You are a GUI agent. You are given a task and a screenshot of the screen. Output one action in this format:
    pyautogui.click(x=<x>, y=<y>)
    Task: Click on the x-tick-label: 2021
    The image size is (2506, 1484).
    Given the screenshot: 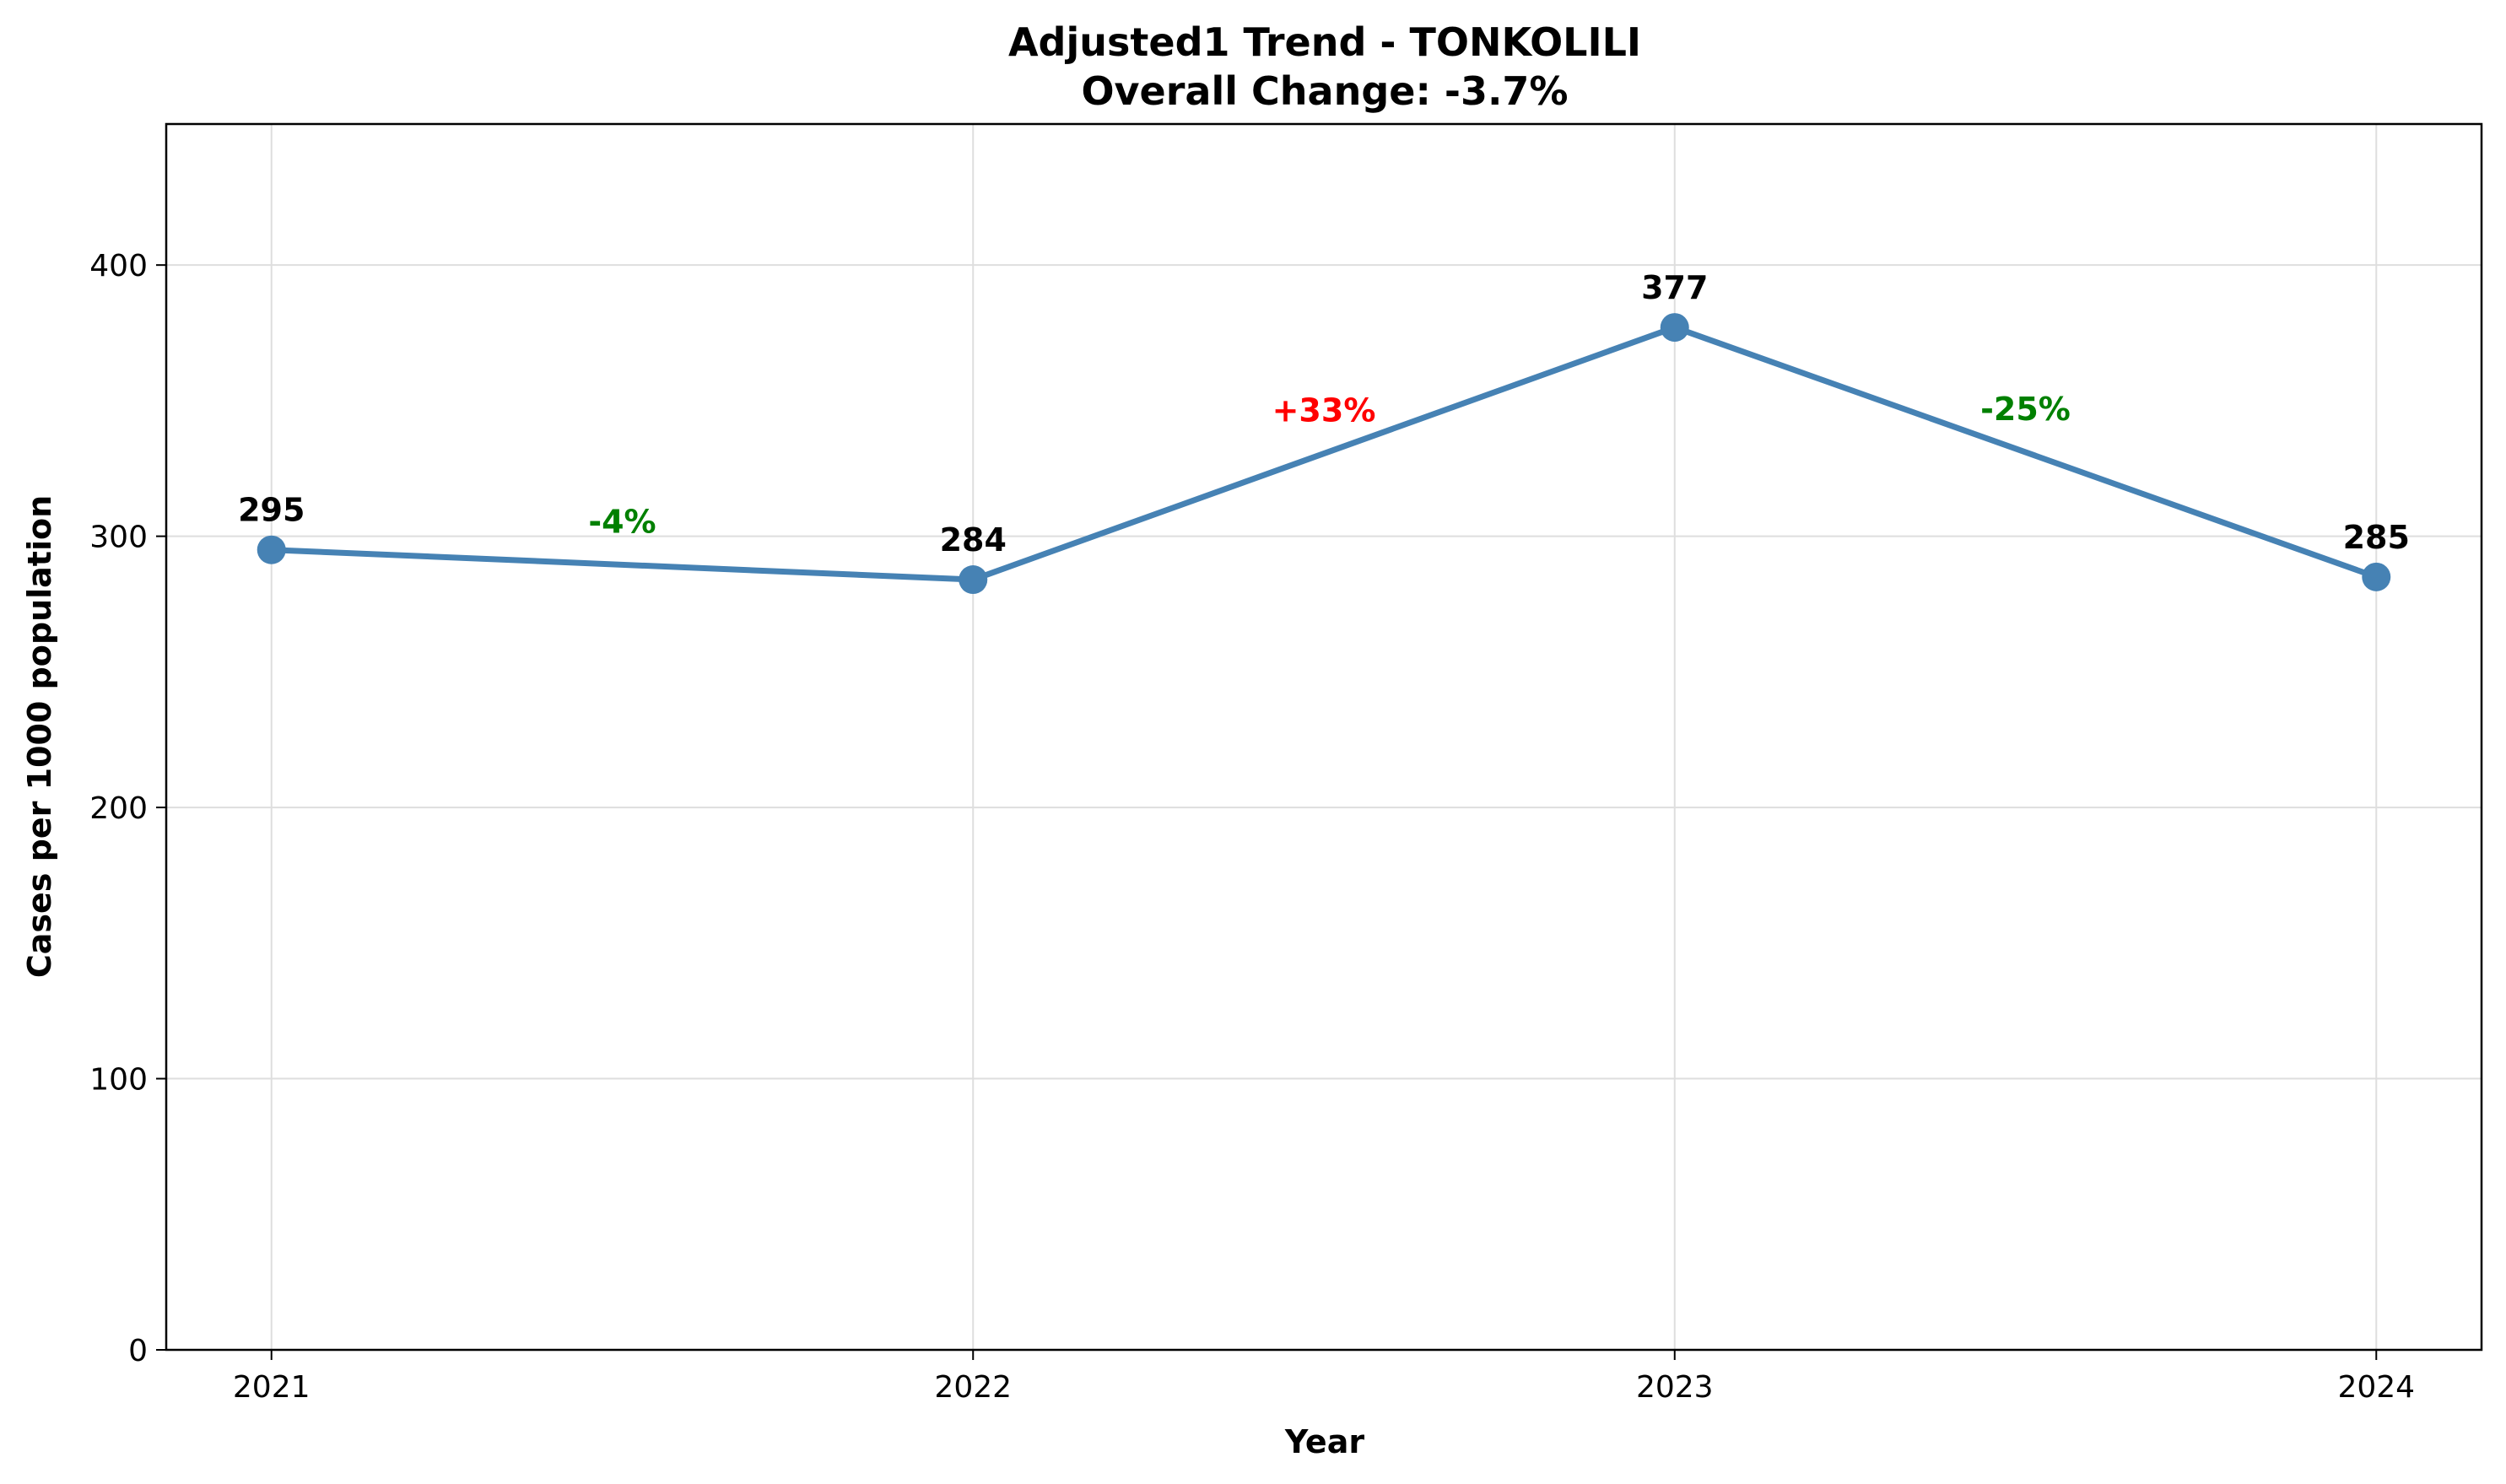 What is the action you would take?
    pyautogui.click(x=272, y=1387)
    